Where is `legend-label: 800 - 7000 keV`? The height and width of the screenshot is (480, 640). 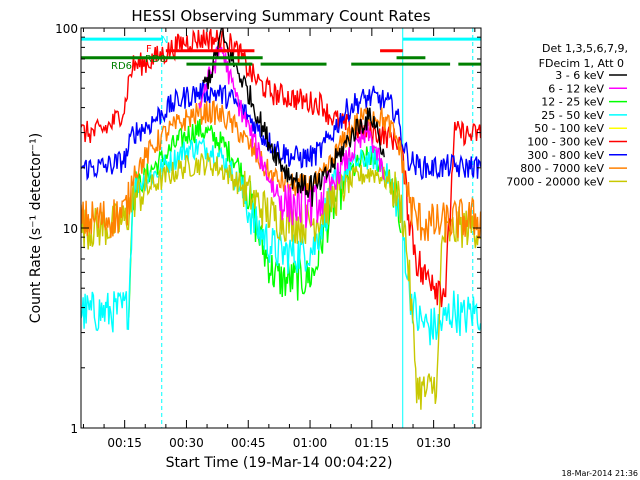
legend-label: 800 - 7000 keV is located at coordinates (562, 168).